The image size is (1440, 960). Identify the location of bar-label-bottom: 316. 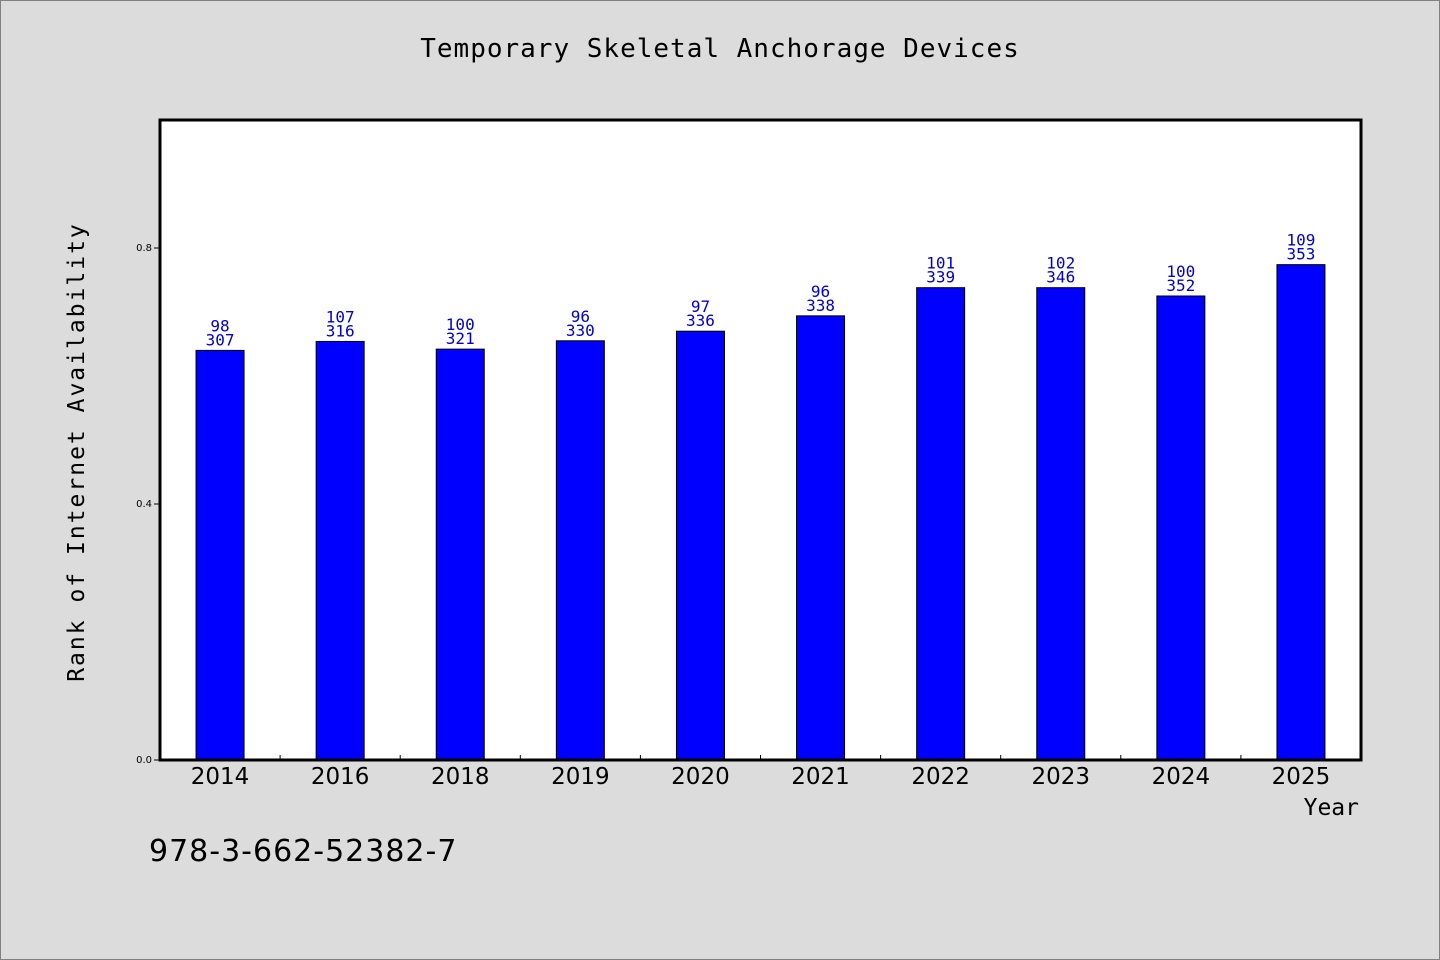
(340, 330).